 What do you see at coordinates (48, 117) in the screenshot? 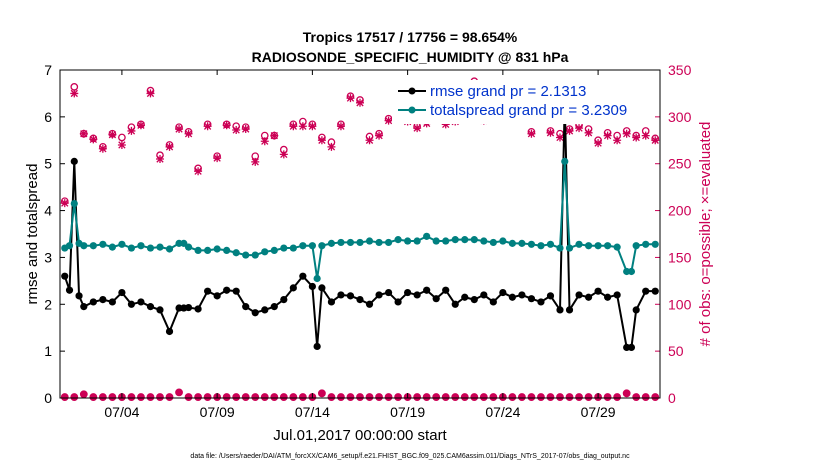
I see `y-tick-left-label: 6` at bounding box center [48, 117].